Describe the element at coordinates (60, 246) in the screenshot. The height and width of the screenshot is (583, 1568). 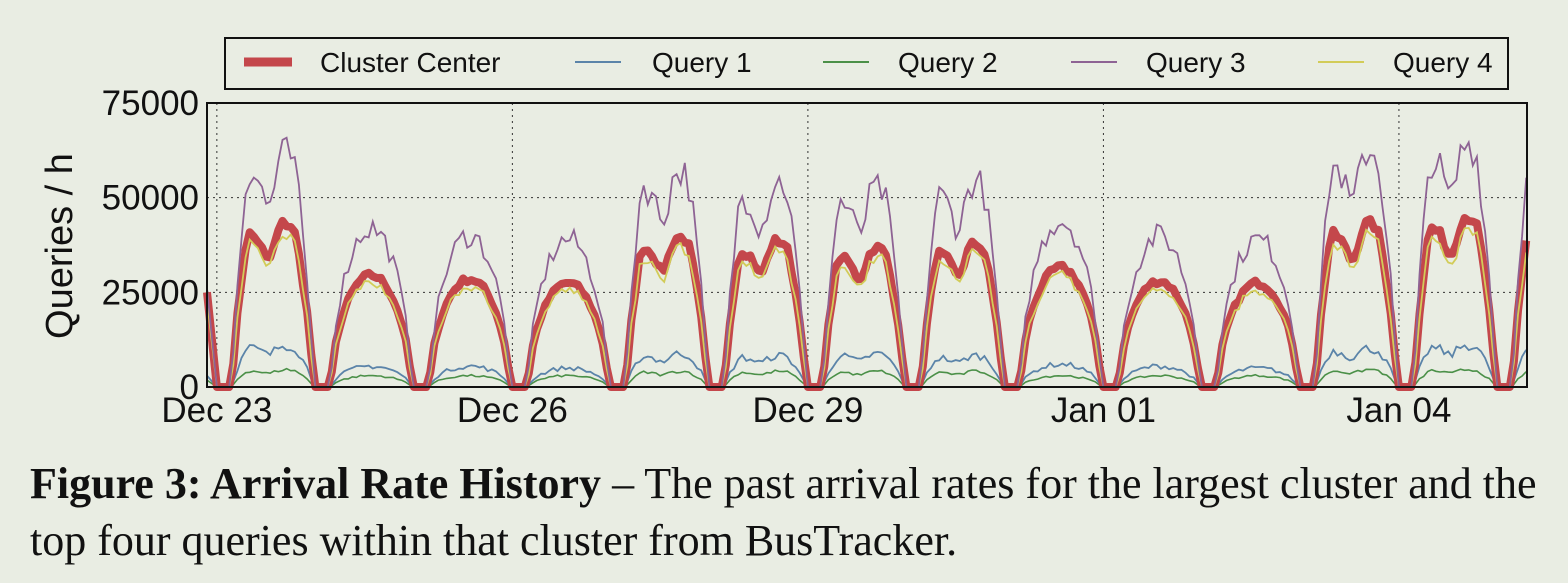
I see `y-axis-label: Queries / h` at that location.